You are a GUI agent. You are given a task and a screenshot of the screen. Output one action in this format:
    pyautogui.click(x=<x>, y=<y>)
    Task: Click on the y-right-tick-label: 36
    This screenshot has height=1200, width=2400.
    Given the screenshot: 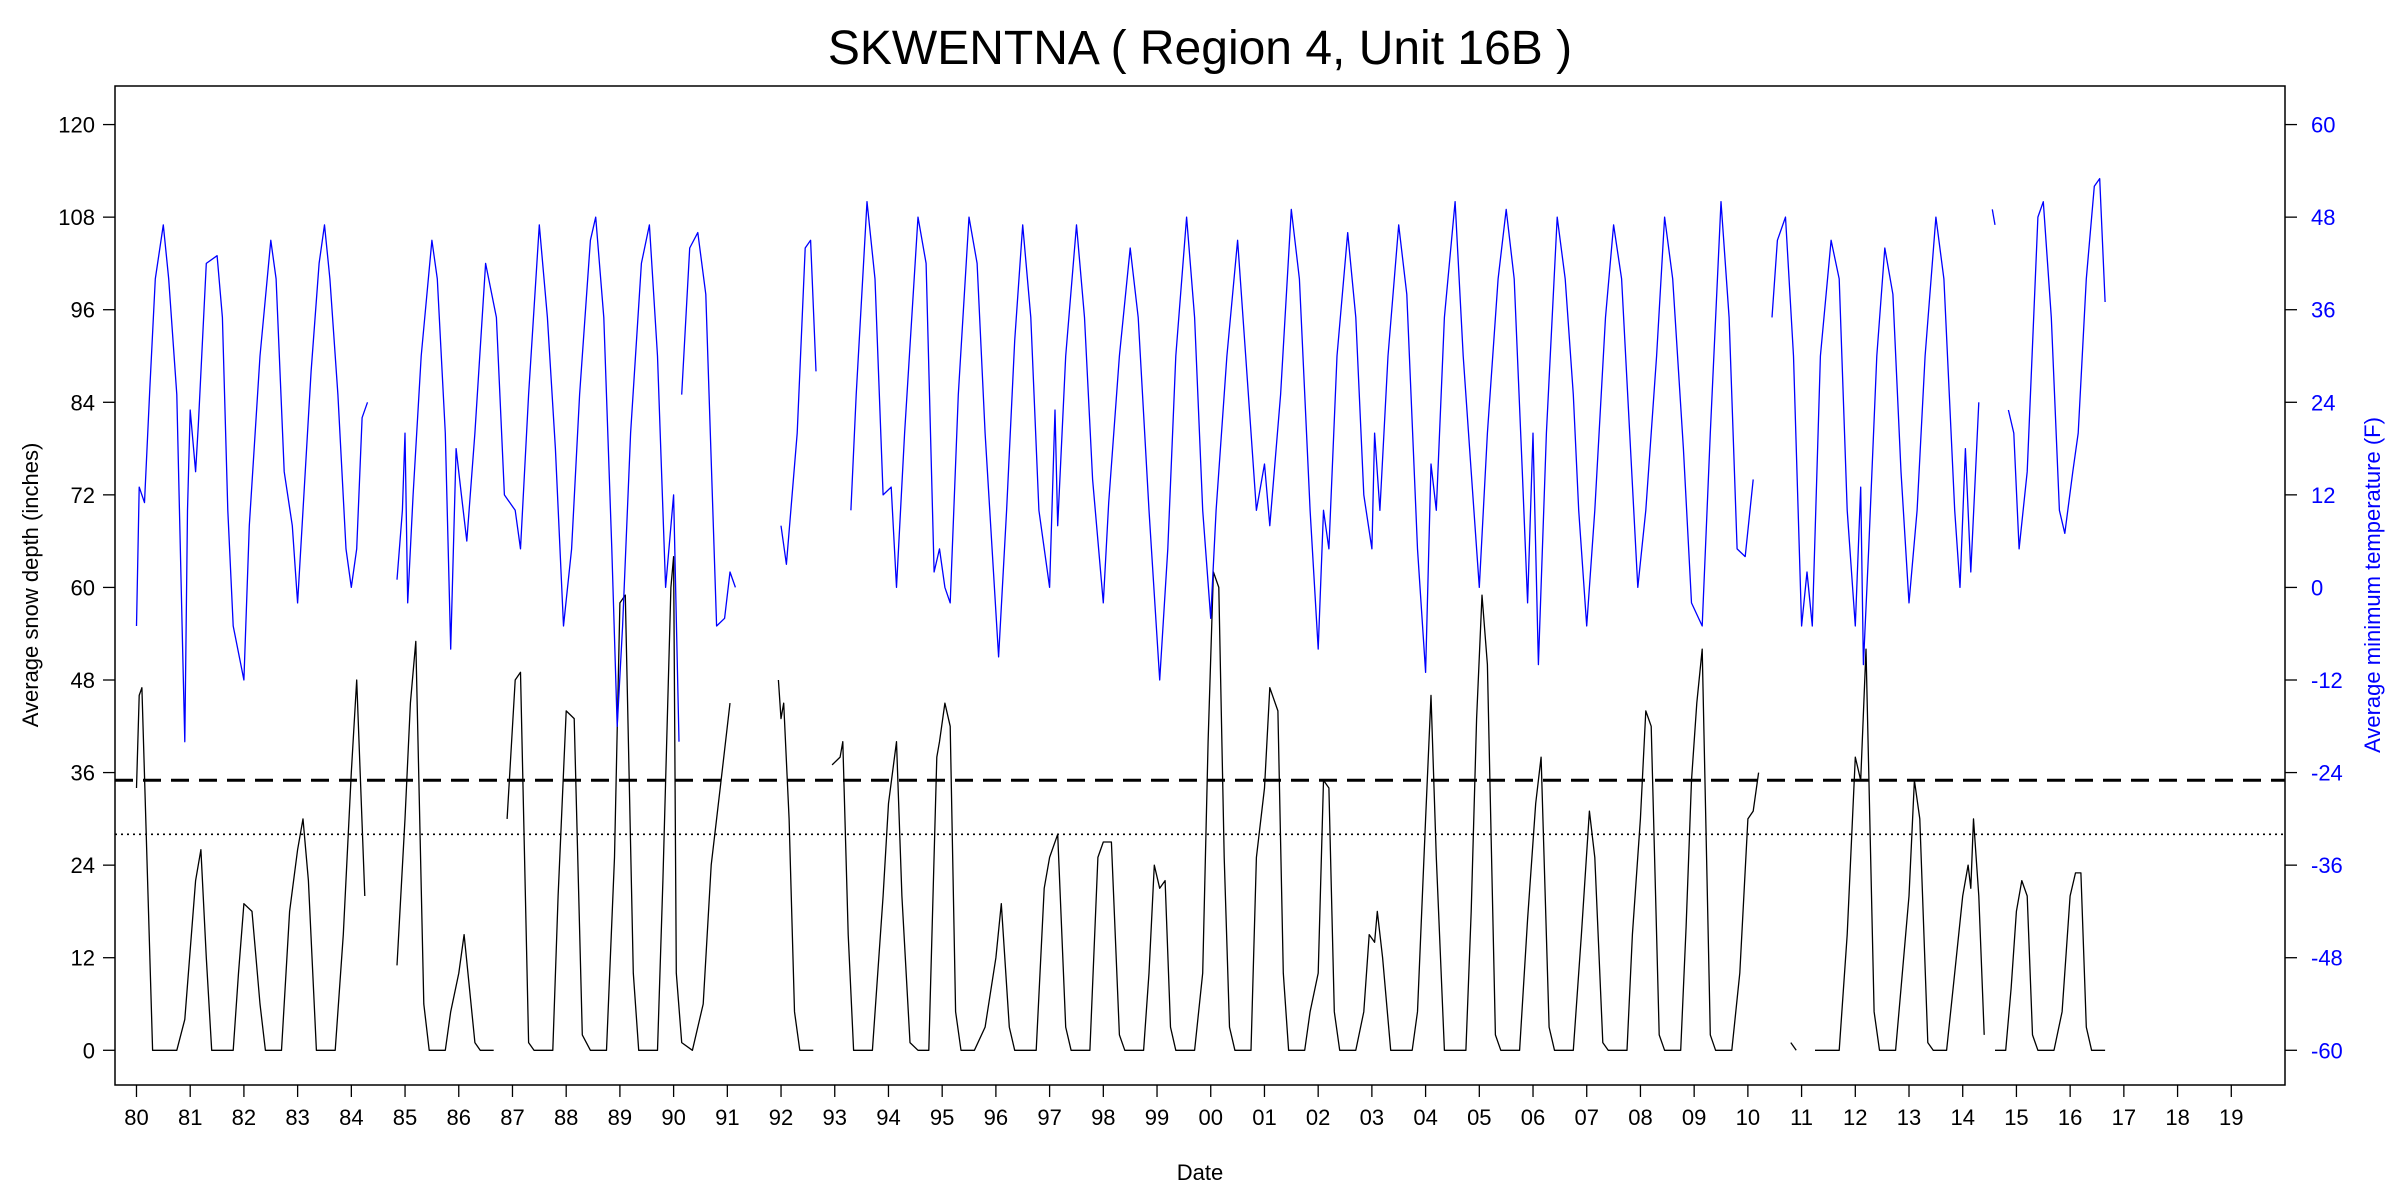 What is the action you would take?
    pyautogui.click(x=2323, y=310)
    